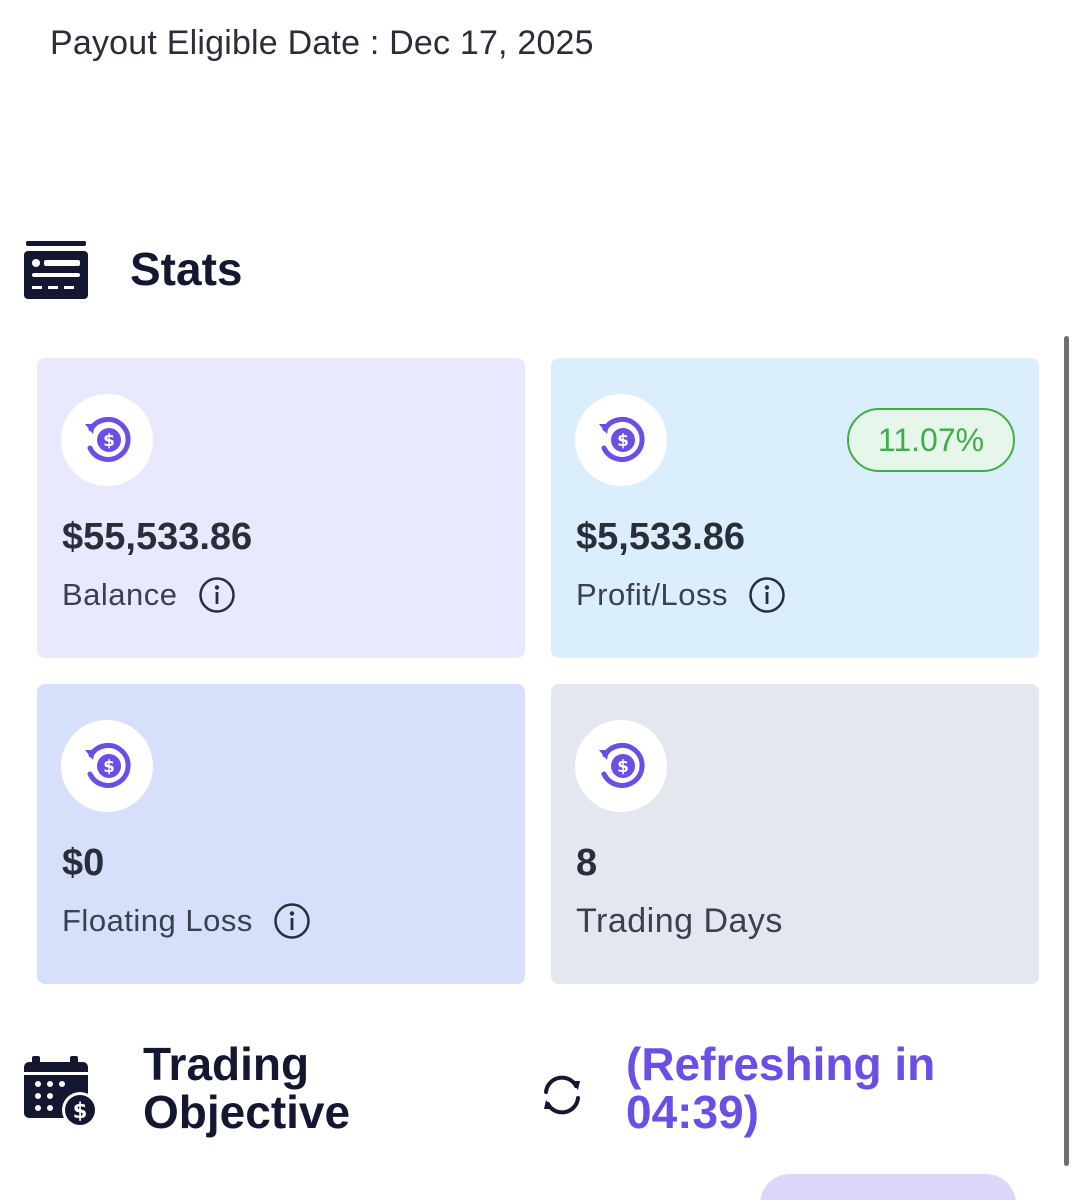  Describe the element at coordinates (83, 863) in the screenshot. I see `floating-loss-value: $0` at that location.